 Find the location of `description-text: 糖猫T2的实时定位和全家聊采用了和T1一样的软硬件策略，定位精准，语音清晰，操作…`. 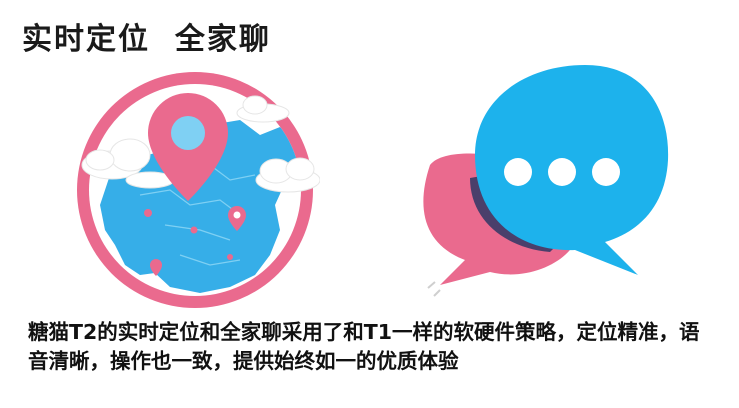

description-text: 糖猫T2的实时定位和全家聊采用了和T1一样的软硬件策略，定位精准，语音清晰，操作… is located at coordinates (364, 346).